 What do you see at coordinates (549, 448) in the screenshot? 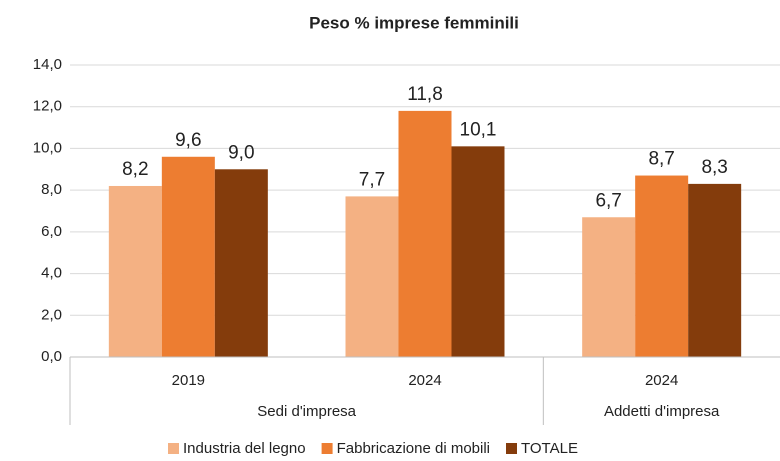
I see `legend-label: TOTALE` at bounding box center [549, 448].